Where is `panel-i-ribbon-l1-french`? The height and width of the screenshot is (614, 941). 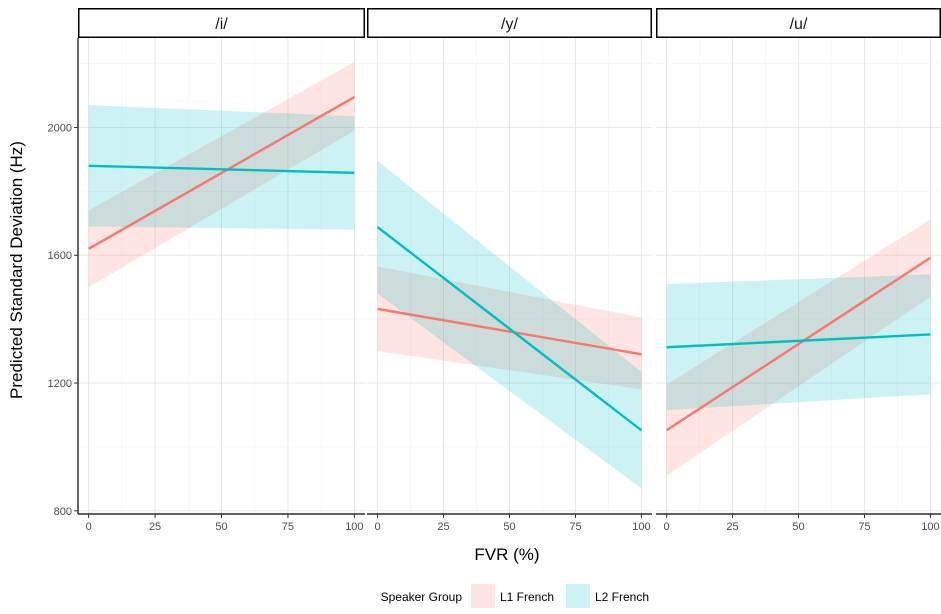
panel-i-ribbon-l1-french is located at coordinates (221, 174).